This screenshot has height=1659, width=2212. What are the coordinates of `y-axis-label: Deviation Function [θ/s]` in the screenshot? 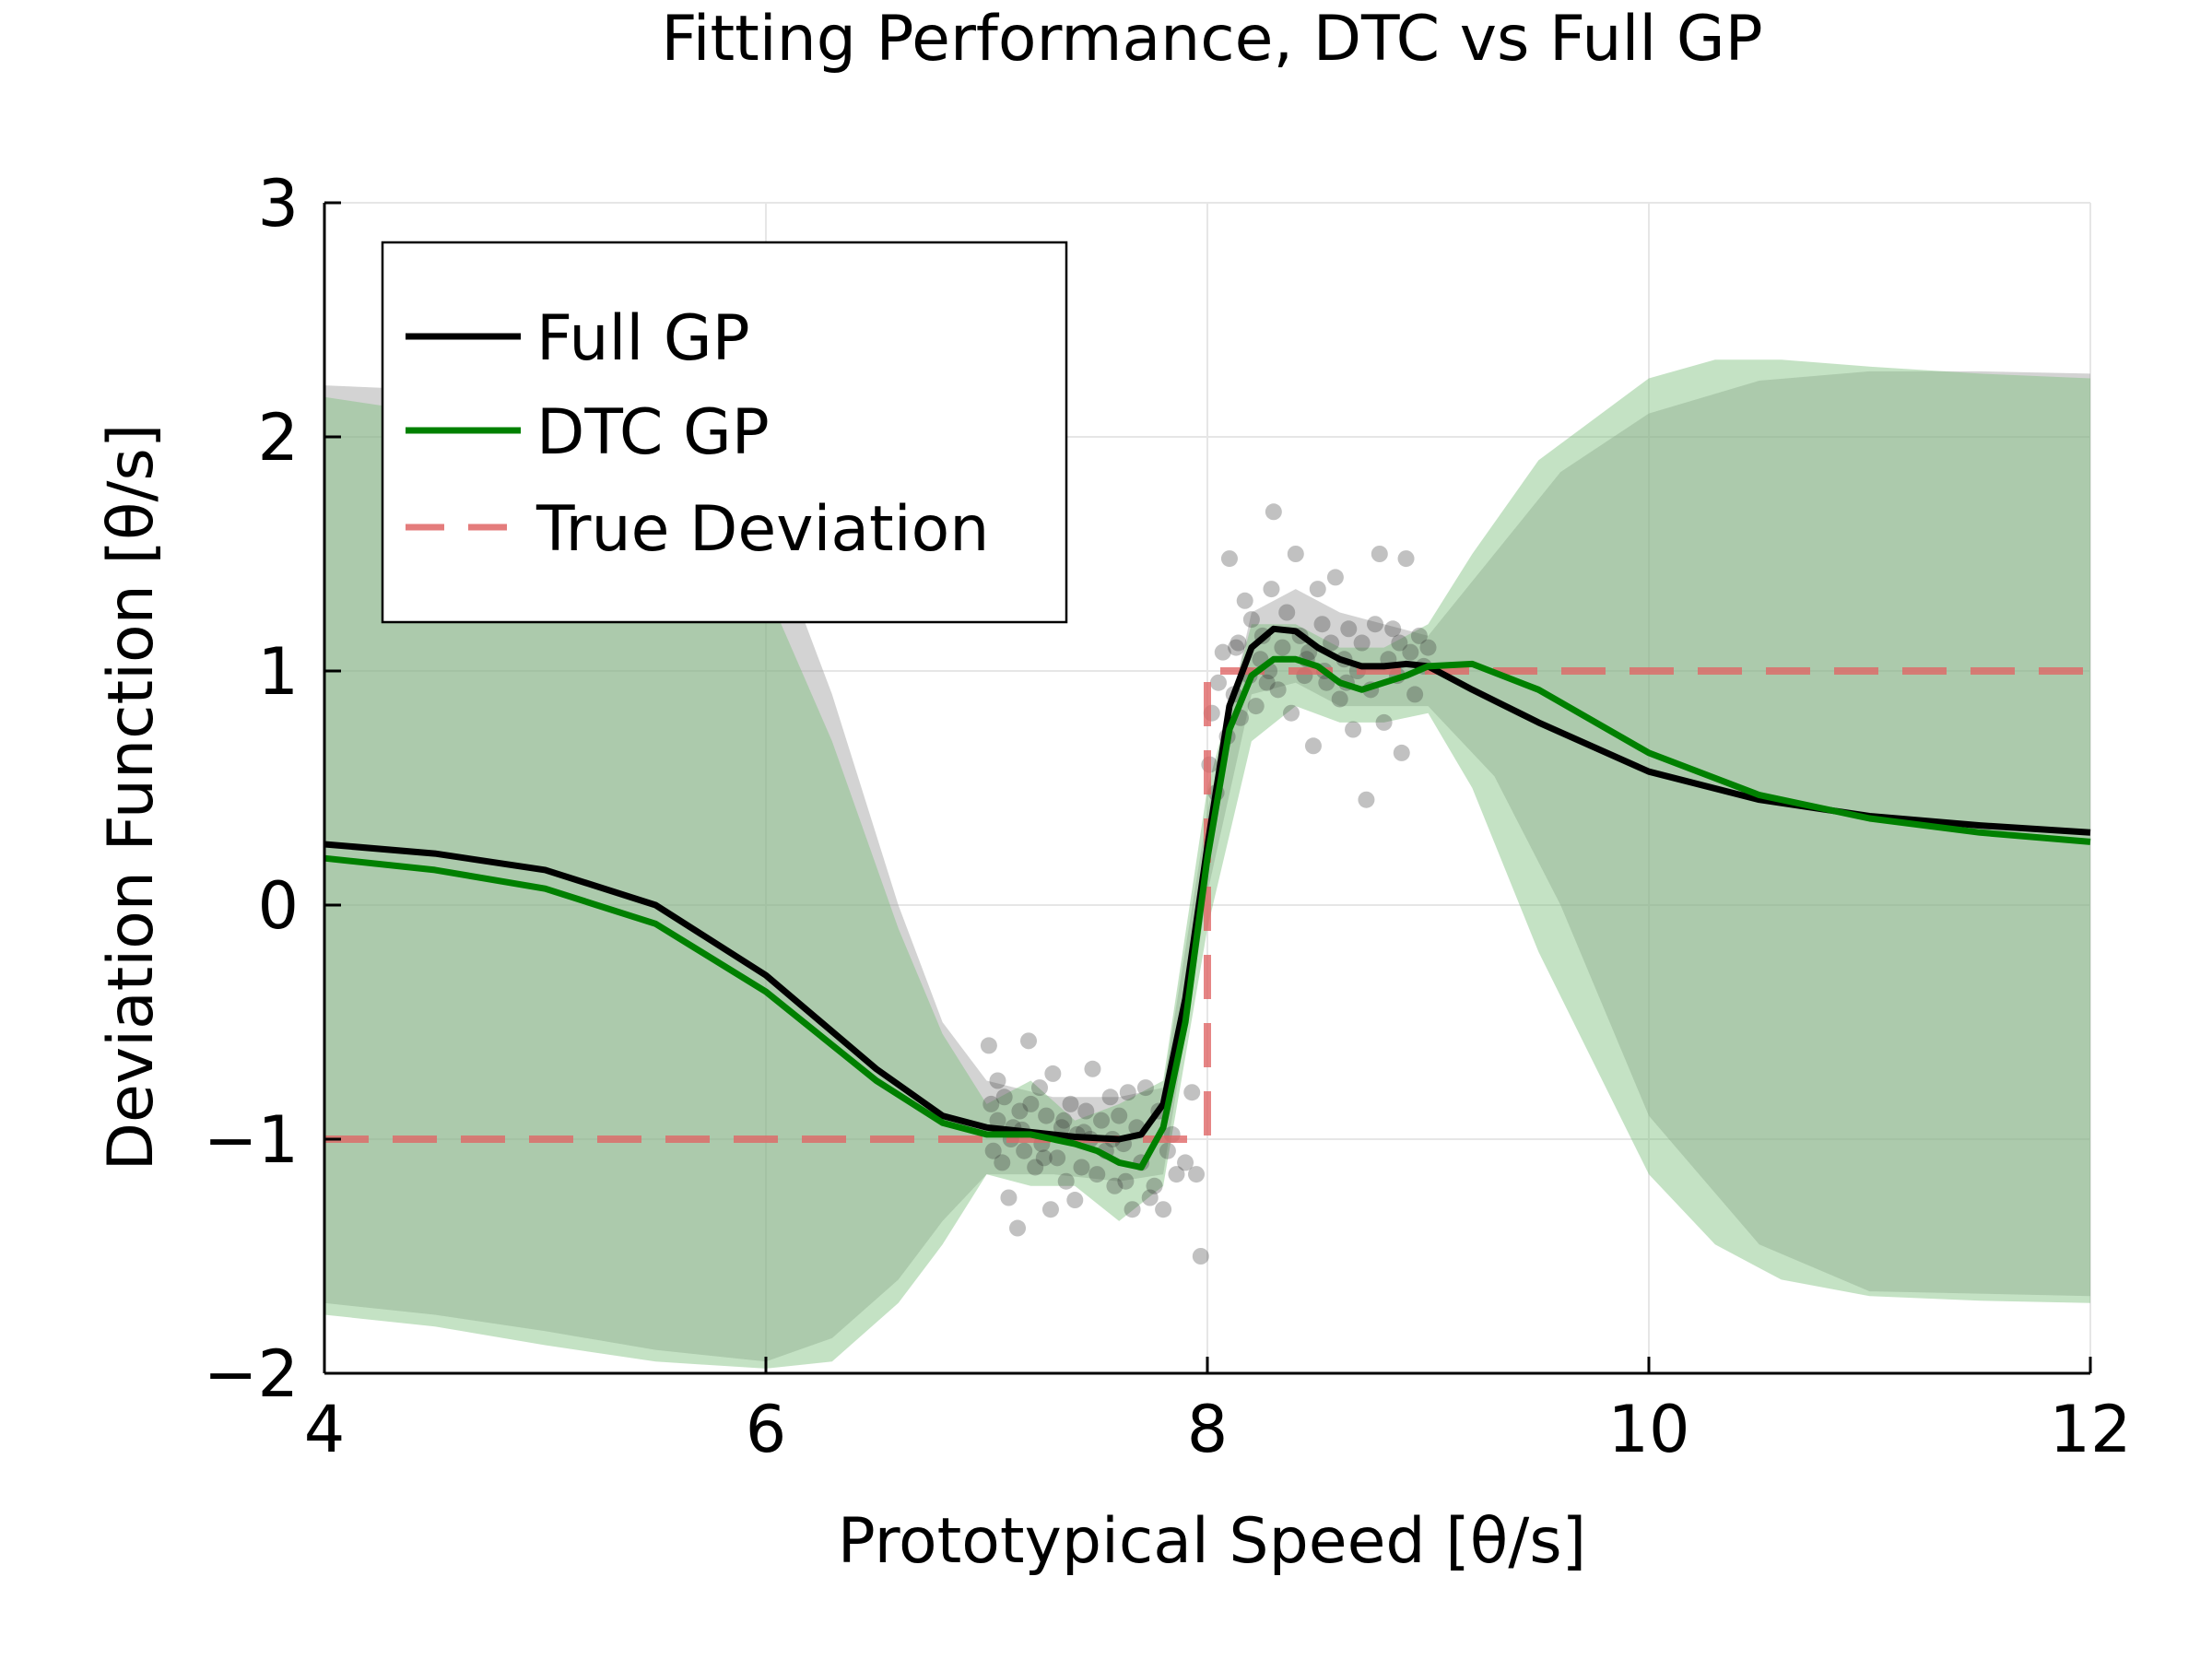 It's located at (131, 797).